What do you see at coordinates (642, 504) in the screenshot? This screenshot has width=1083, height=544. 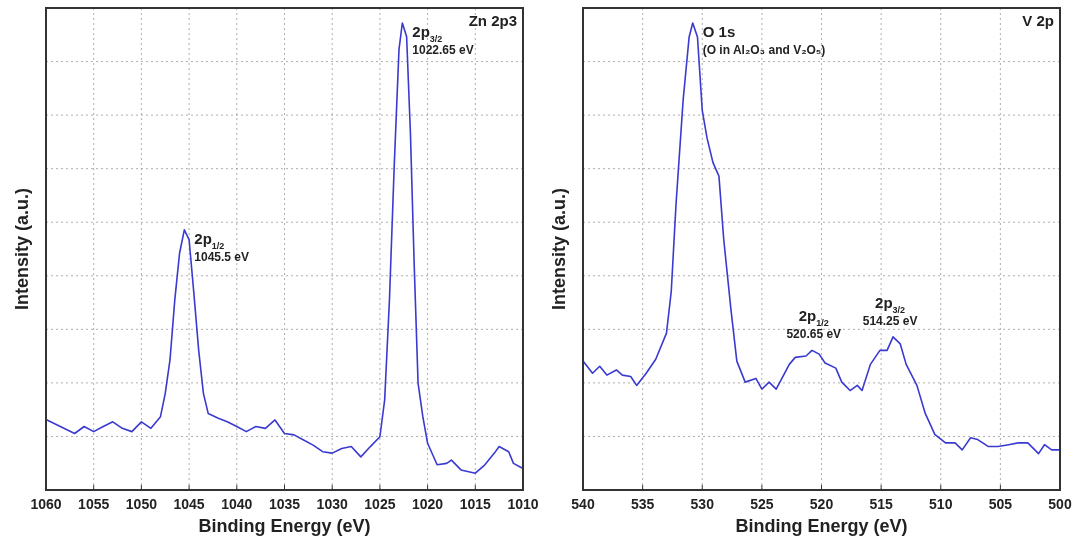 I see `x-tick-label: 535` at bounding box center [642, 504].